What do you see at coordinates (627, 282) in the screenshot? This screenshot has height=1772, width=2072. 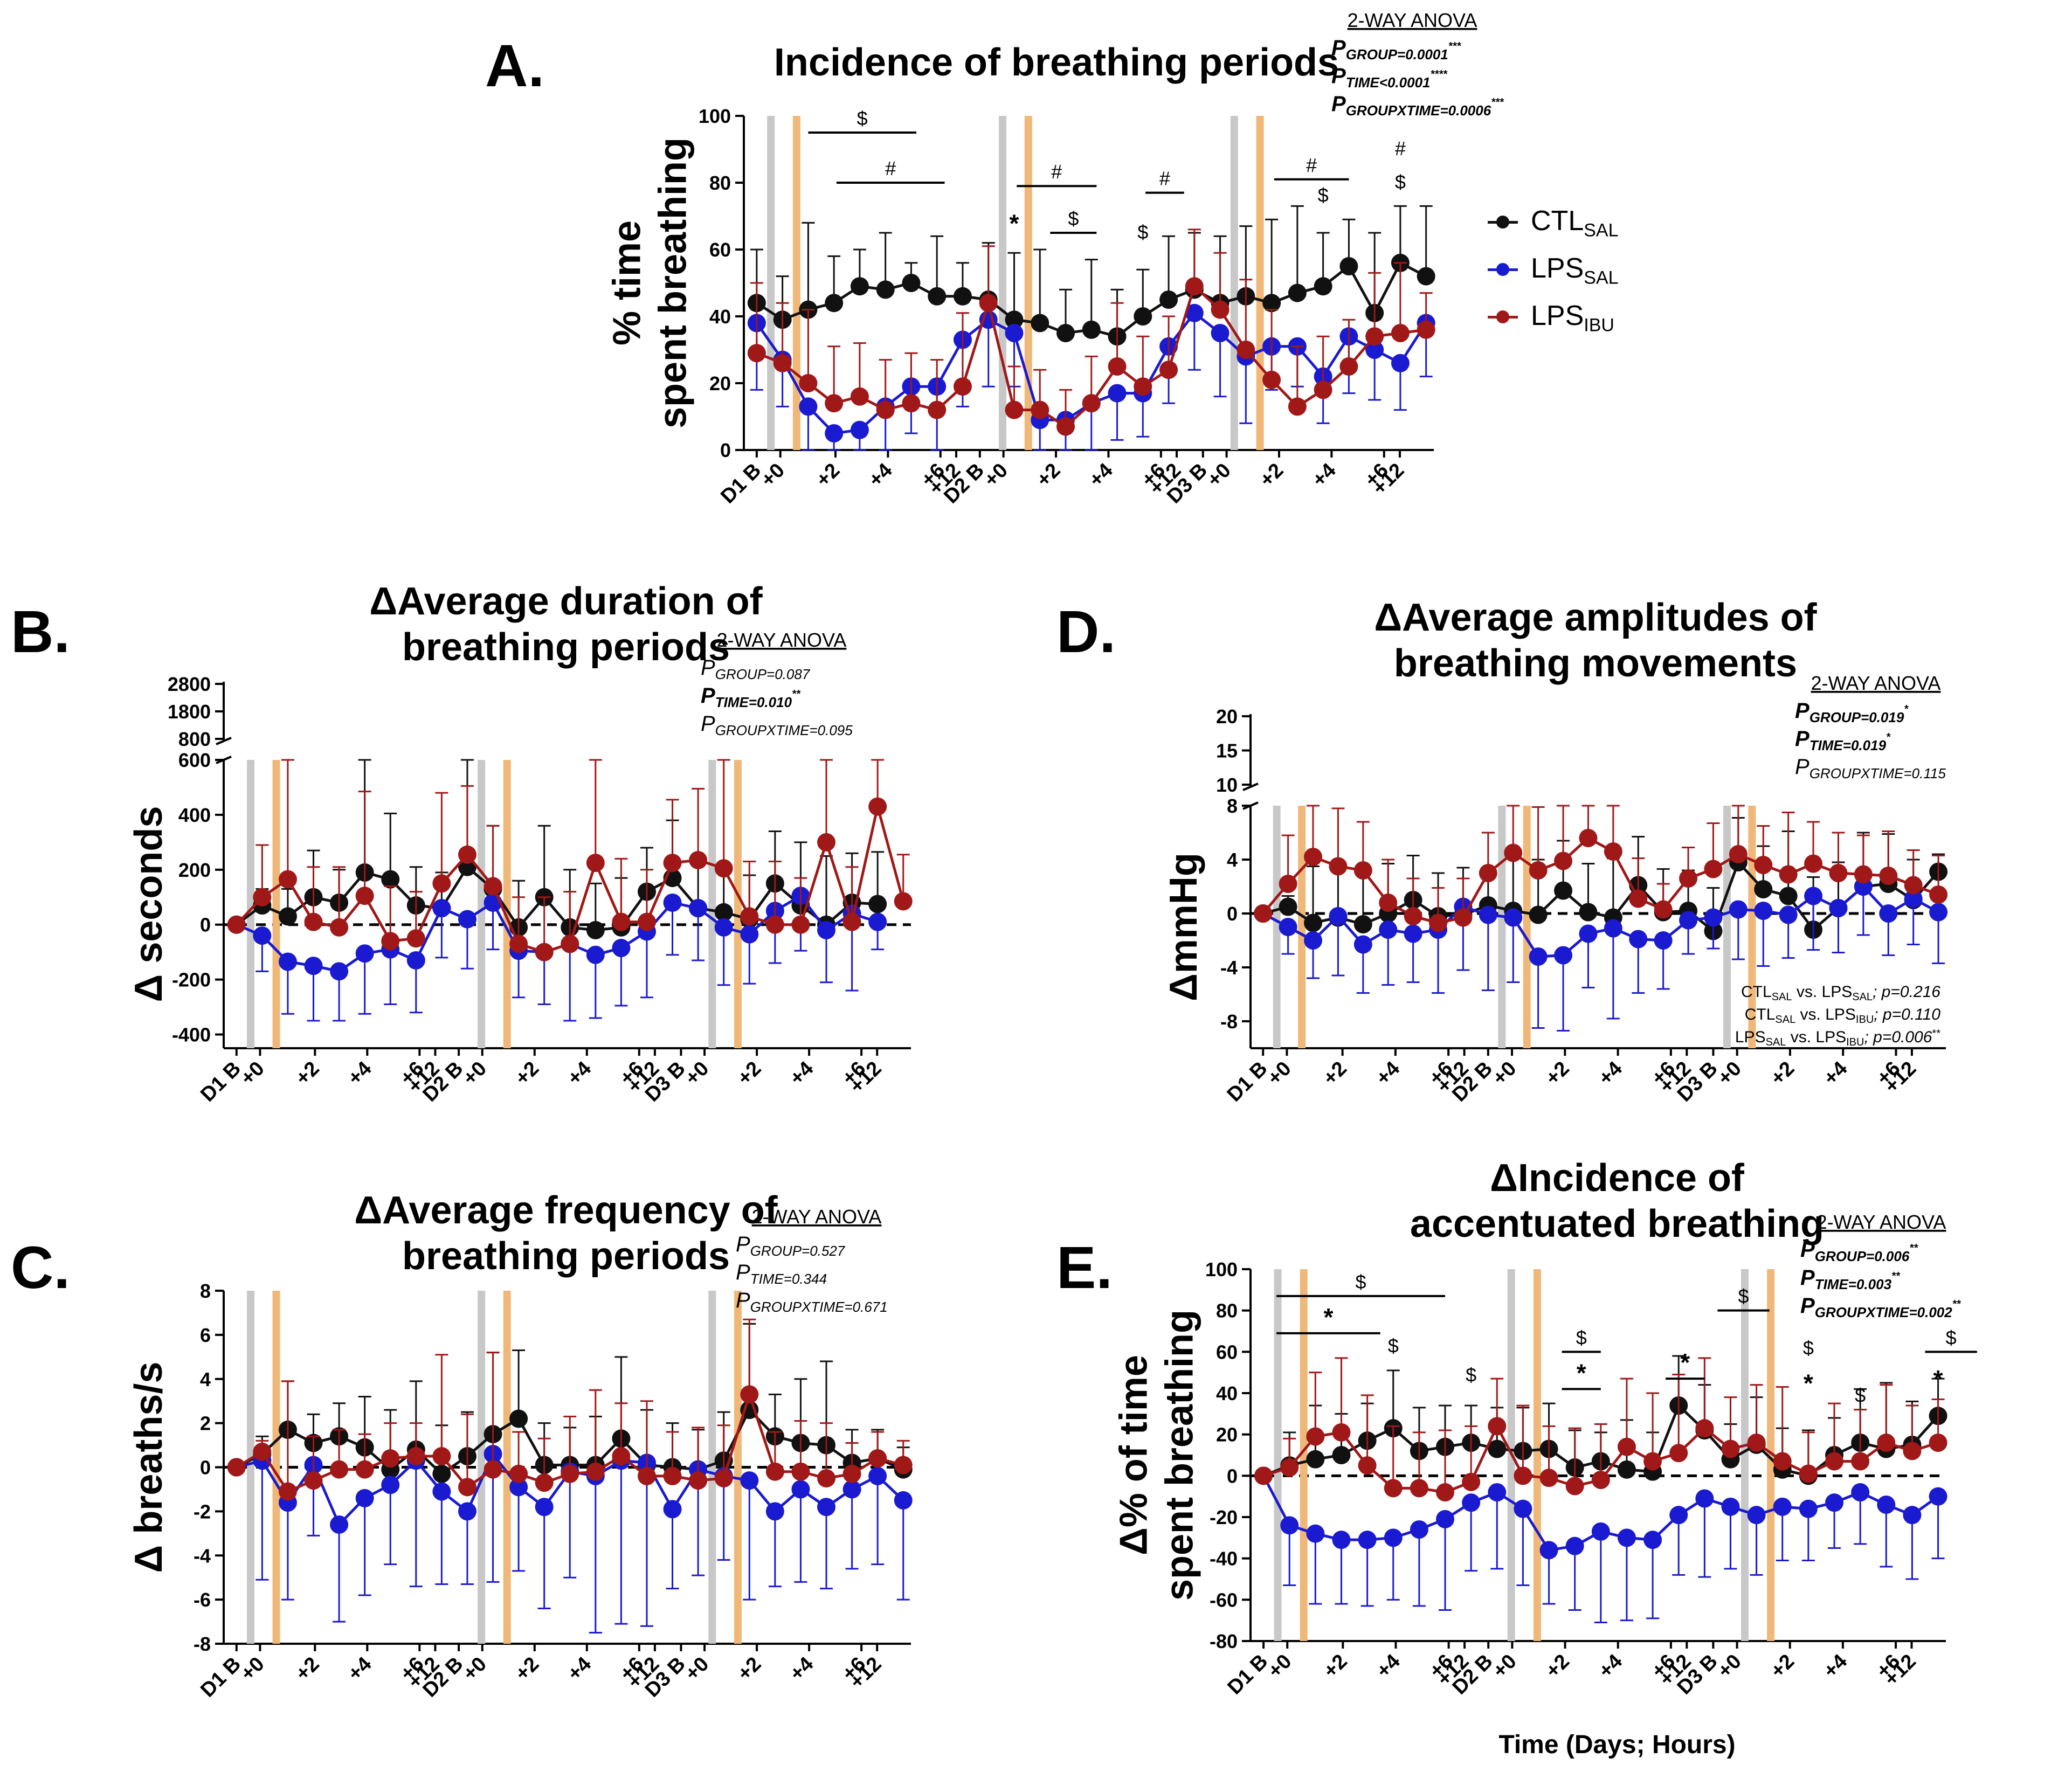 I see `y-axis-label: % time` at bounding box center [627, 282].